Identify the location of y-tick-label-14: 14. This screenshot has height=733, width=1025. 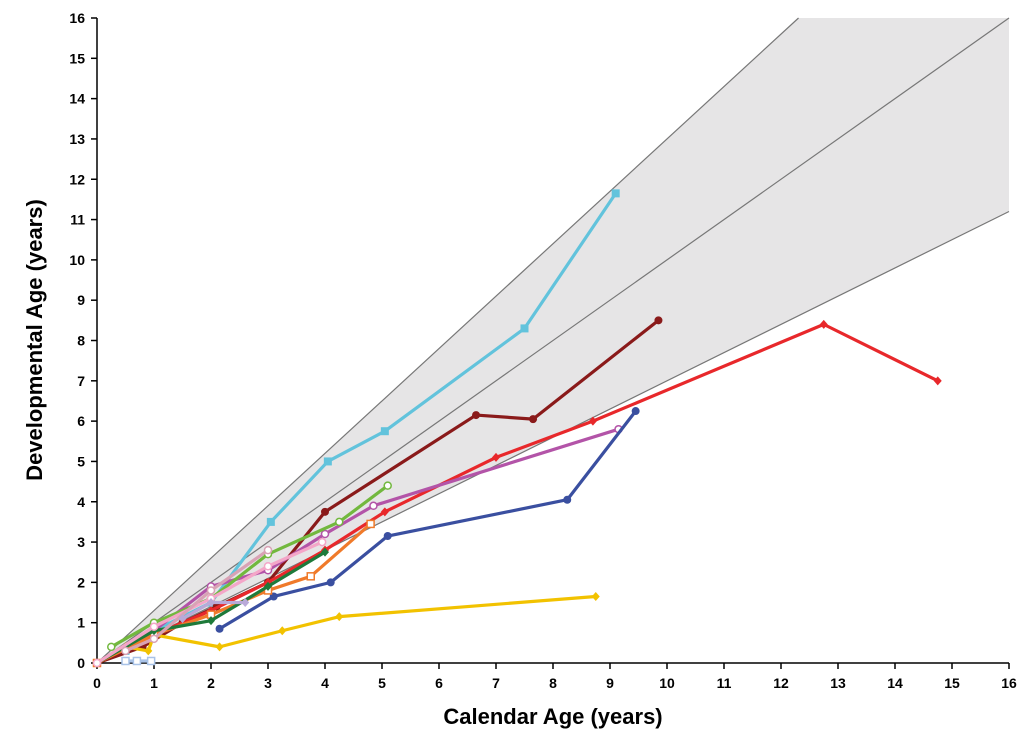
(77, 99).